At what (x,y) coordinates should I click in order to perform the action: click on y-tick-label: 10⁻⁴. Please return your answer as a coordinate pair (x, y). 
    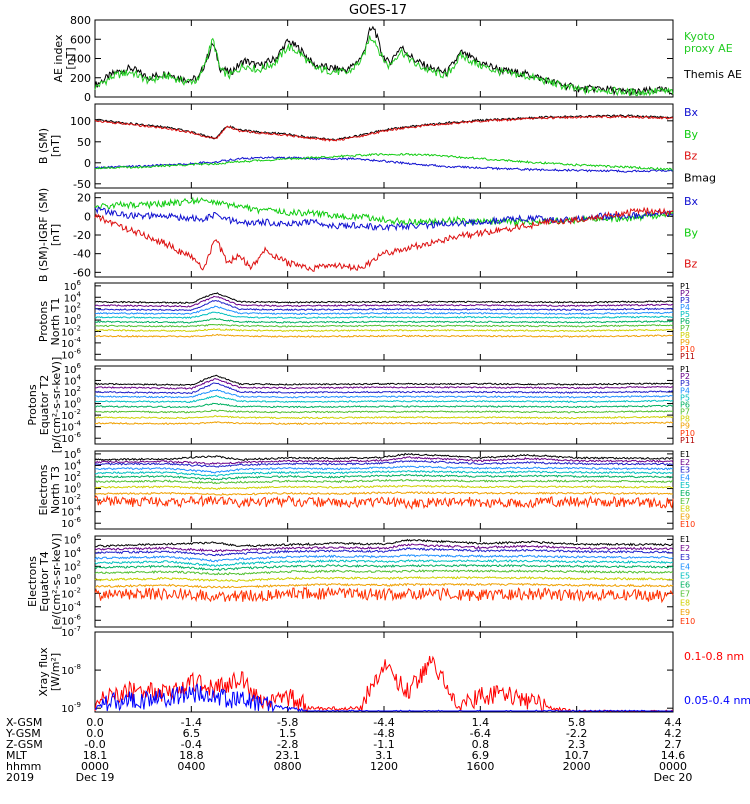
    Looking at the image, I should click on (71, 343).